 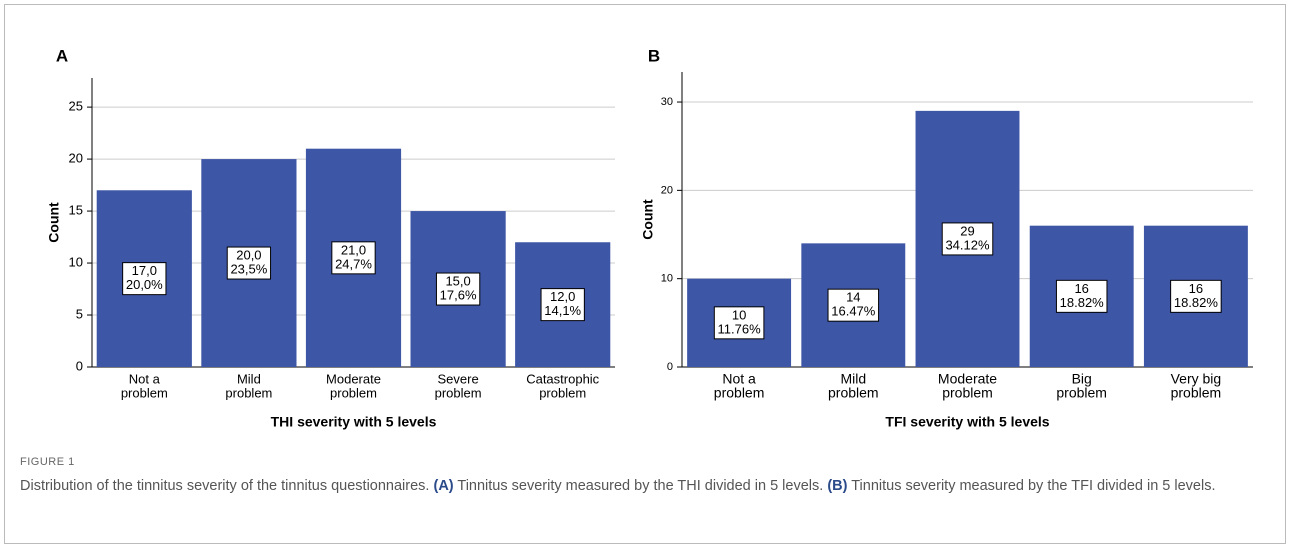 I want to click on data-label: 34.12%, so click(x=967, y=244).